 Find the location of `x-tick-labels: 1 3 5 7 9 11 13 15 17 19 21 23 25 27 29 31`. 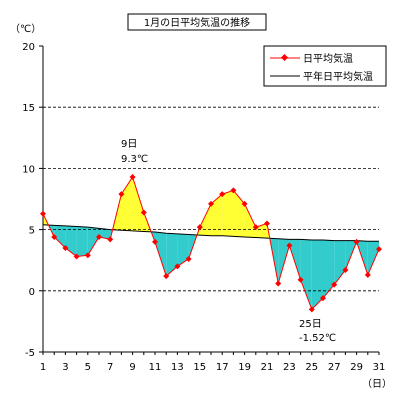

x-tick-labels: 1 3 5 7 9 11 13 15 17 19 21 23 25 27 29 31 is located at coordinates (213, 367).